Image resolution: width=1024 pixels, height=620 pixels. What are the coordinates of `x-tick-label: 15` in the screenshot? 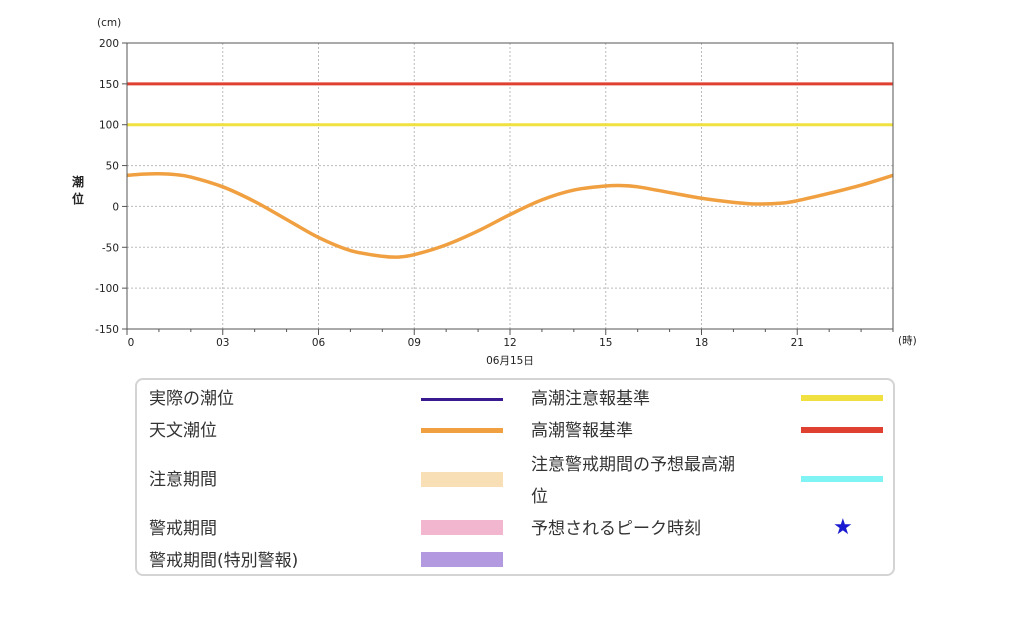 It's located at (605, 343).